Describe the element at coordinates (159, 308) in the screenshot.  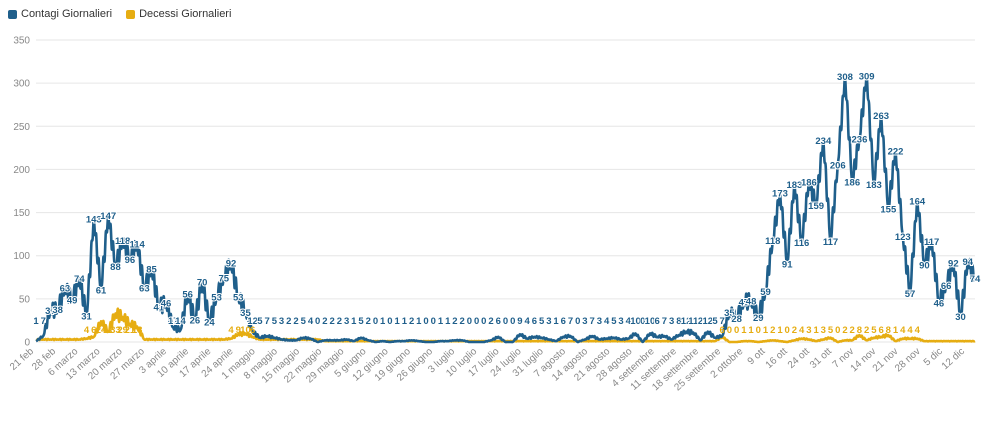
I see `data-label-contagi: 41` at that location.